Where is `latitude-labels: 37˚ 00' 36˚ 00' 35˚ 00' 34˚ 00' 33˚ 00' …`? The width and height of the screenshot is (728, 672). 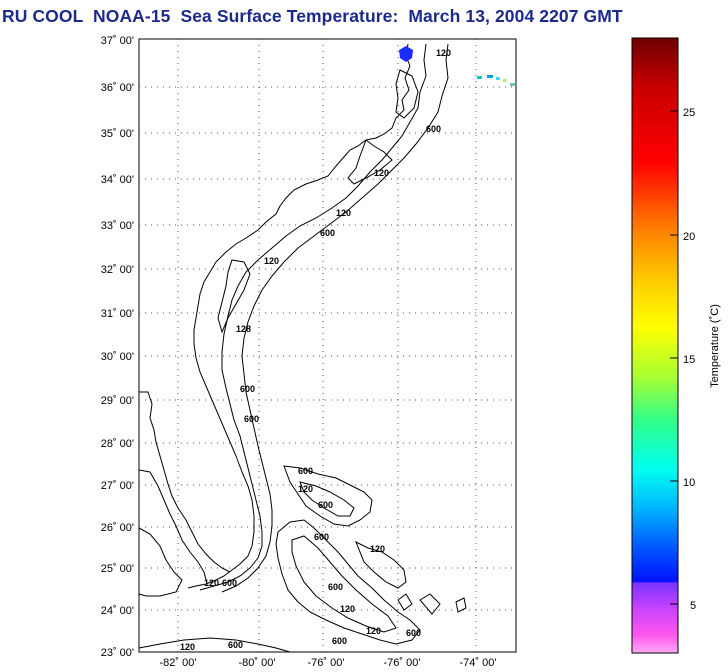
latitude-labels: 37˚ 00' 36˚ 00' 35˚ 00' 34˚ 00' 33˚ 00' … is located at coordinates (117, 347).